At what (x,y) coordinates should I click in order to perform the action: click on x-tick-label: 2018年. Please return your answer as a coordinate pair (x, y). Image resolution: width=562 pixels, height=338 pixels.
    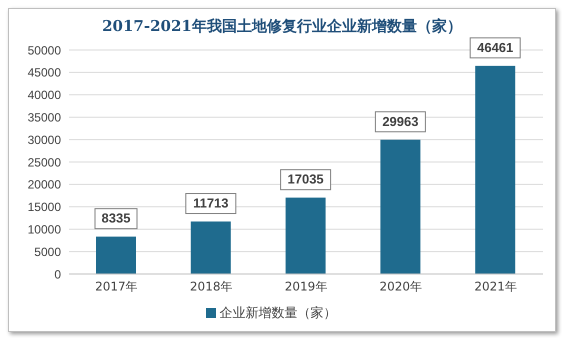
    Looking at the image, I should click on (211, 287).